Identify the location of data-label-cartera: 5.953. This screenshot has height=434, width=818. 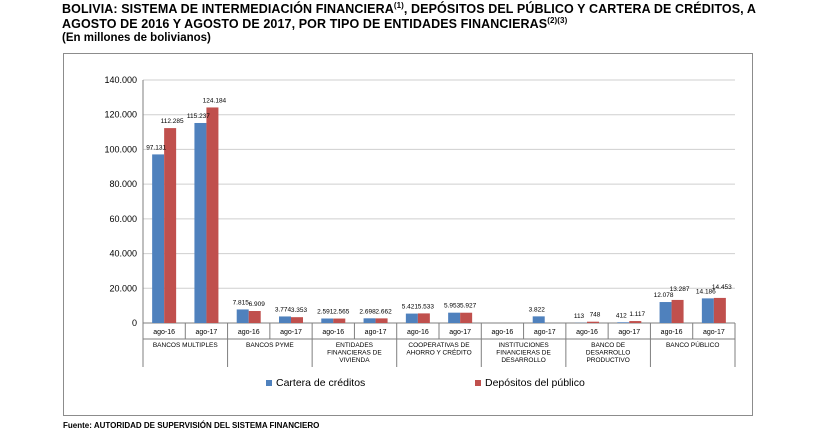
(452, 306).